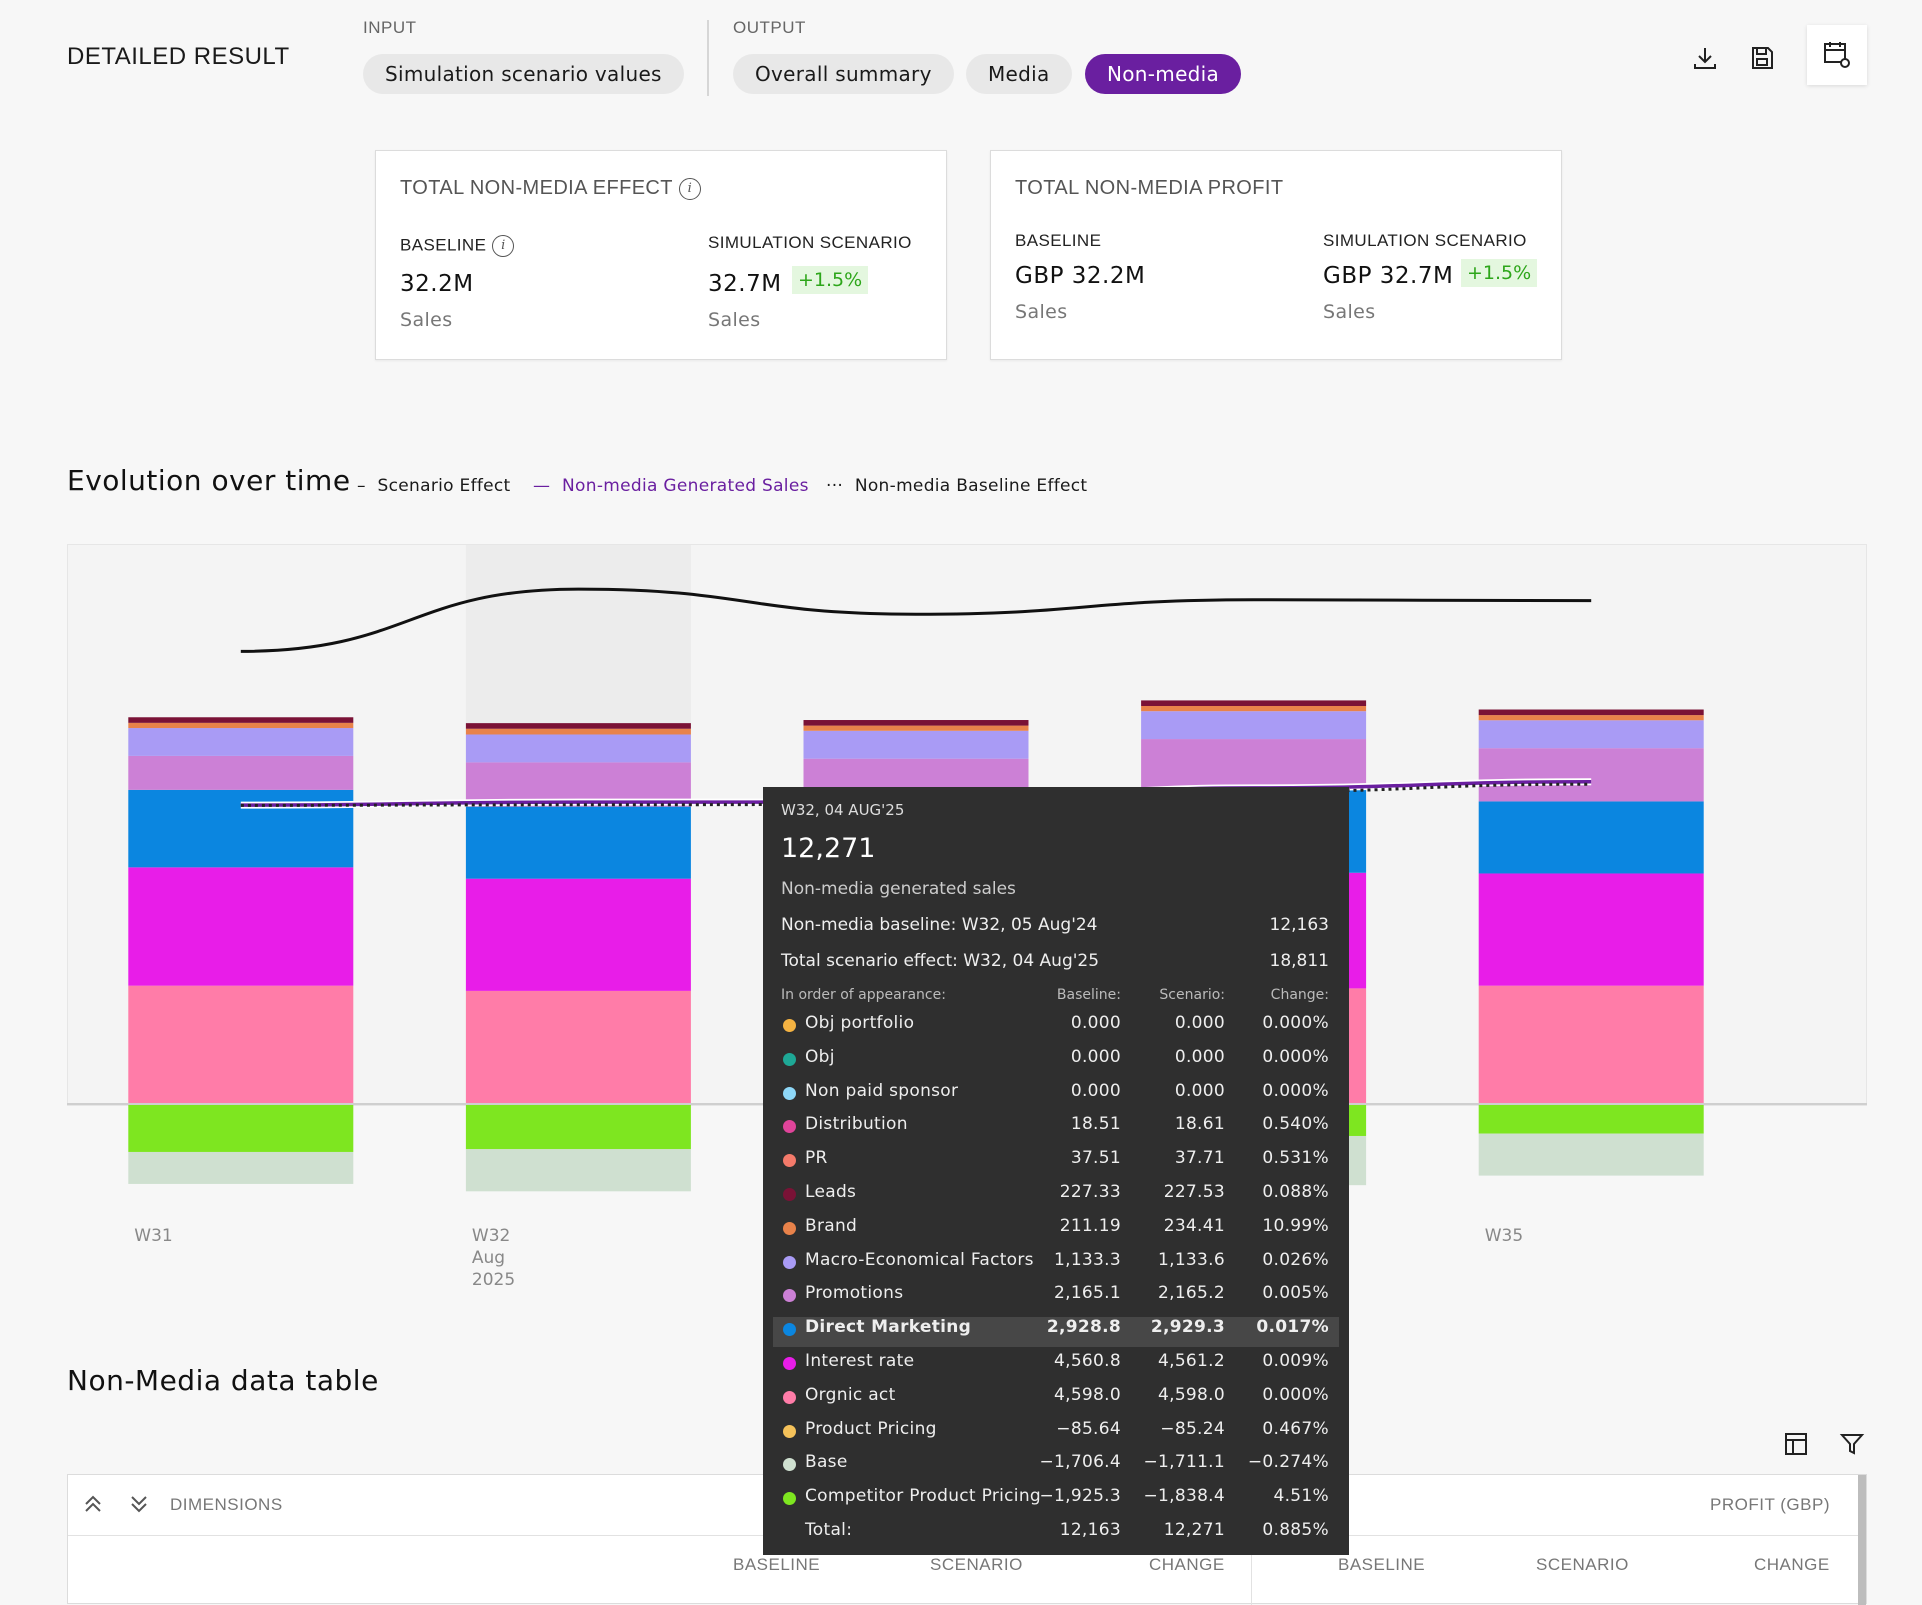 This screenshot has height=1605, width=1922. I want to click on output-group-label: OUTPUT, so click(769, 27).